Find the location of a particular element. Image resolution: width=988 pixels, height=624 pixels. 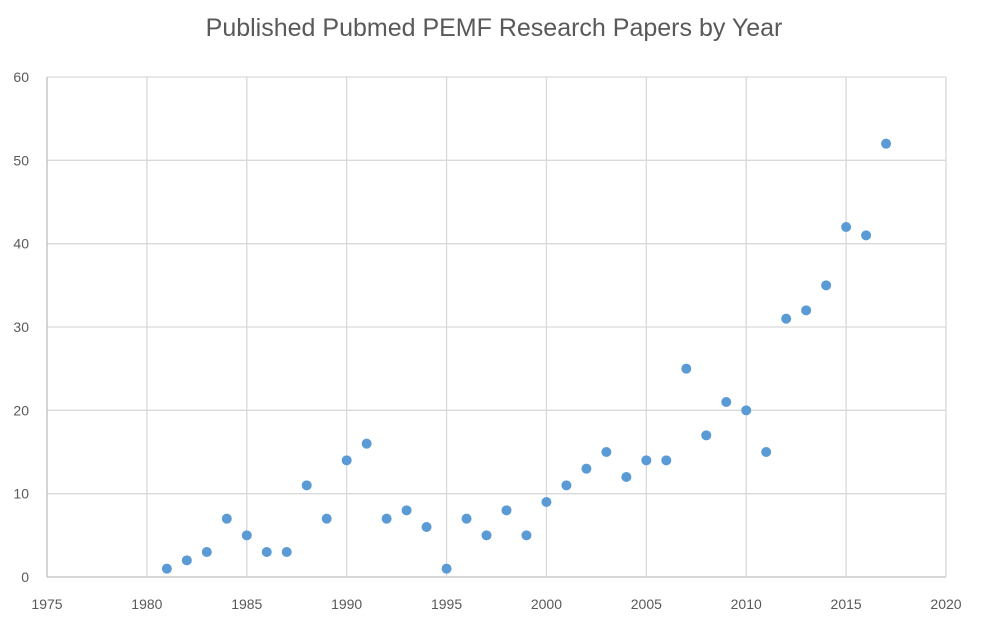

y-tick-label: 20 is located at coordinates (21, 410).